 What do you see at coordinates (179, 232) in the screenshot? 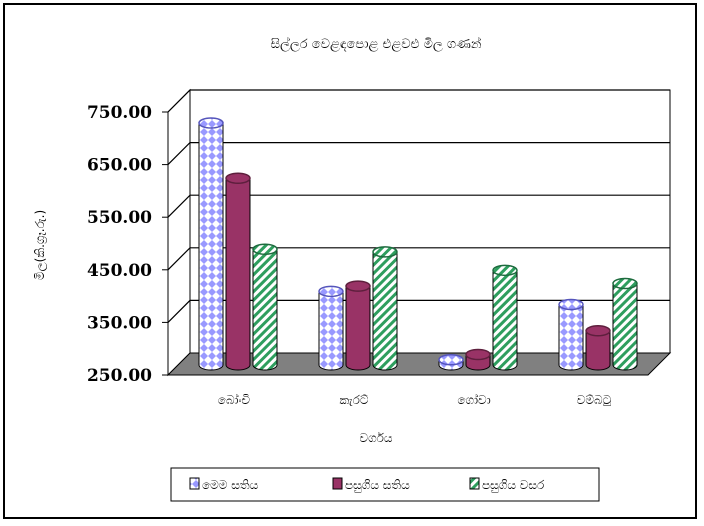
I see `side-wall` at bounding box center [179, 232].